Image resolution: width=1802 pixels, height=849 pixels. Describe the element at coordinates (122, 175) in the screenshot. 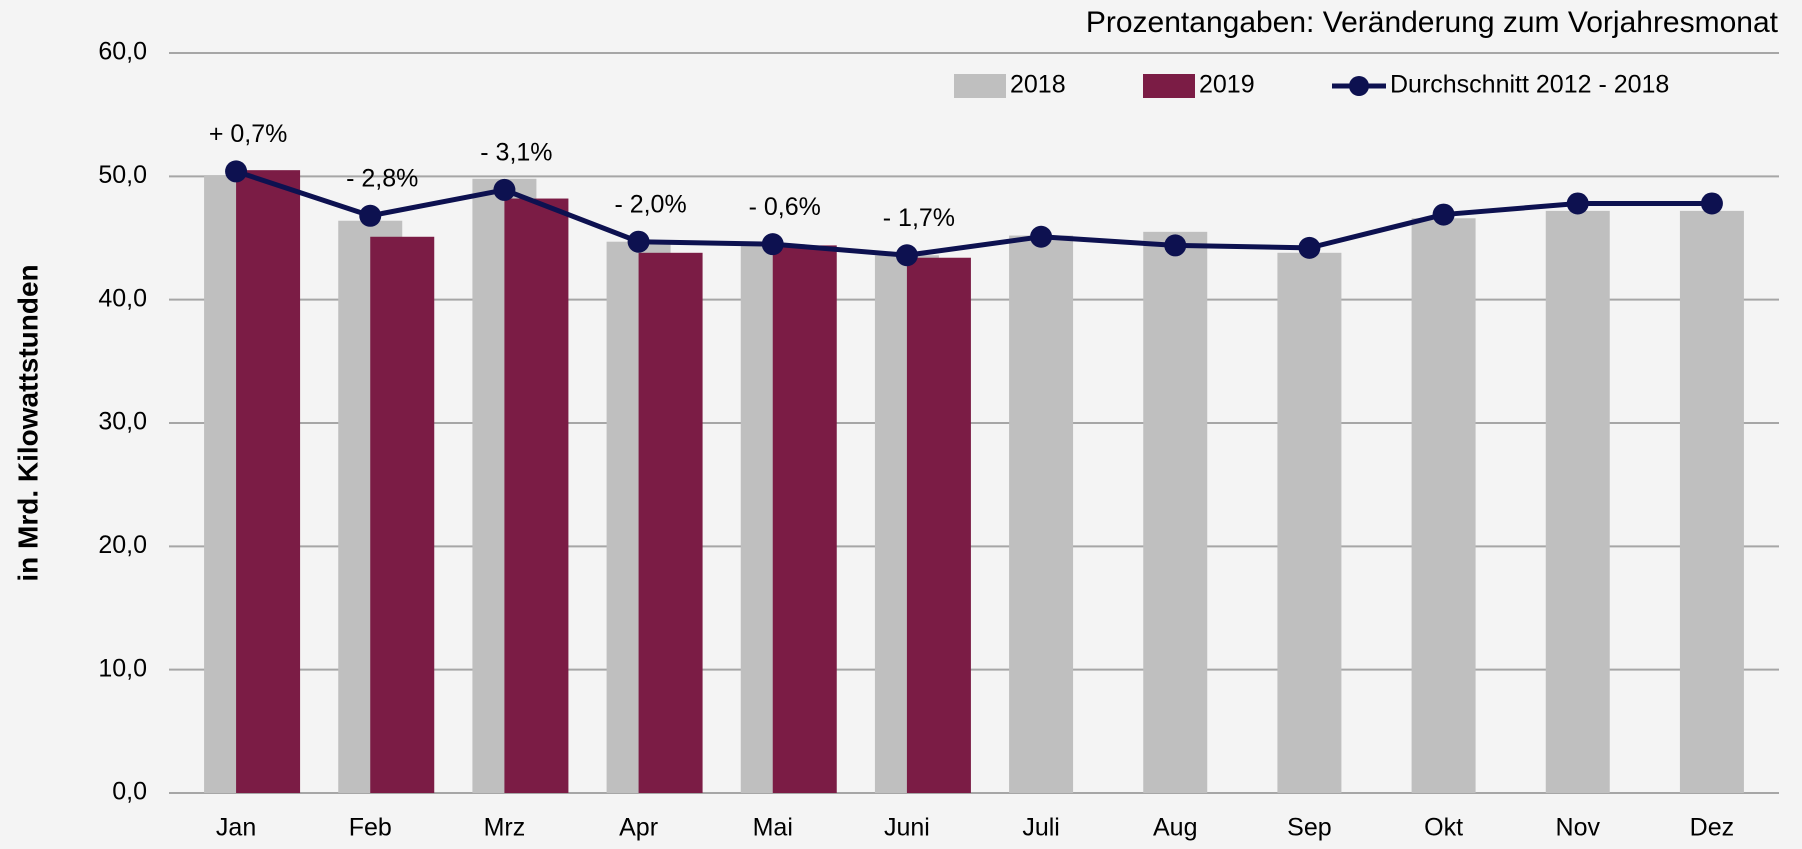

I see `y-tick-label: 50,0` at that location.